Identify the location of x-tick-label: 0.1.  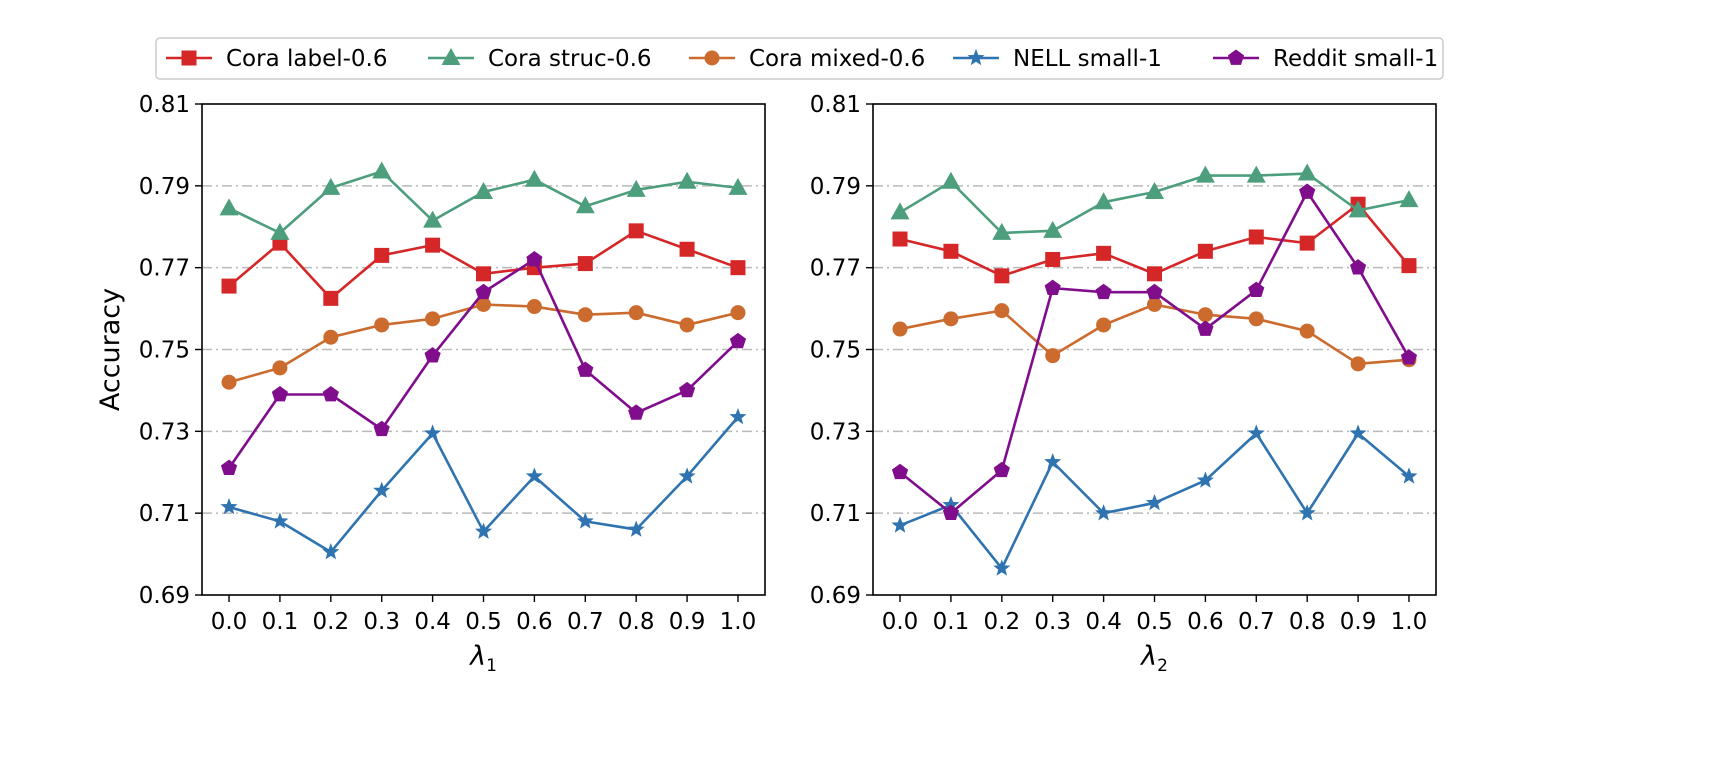
(280, 622).